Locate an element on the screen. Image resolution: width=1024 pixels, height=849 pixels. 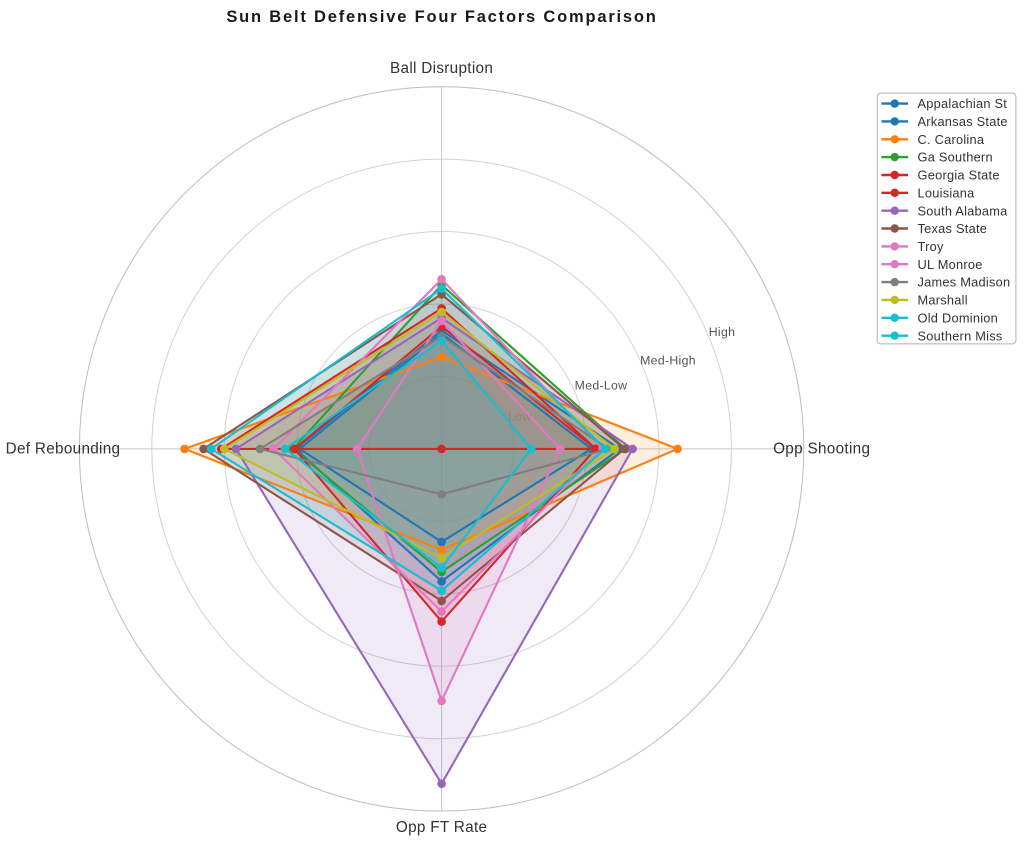
svg-text: Med-Low is located at coordinates (601, 386).